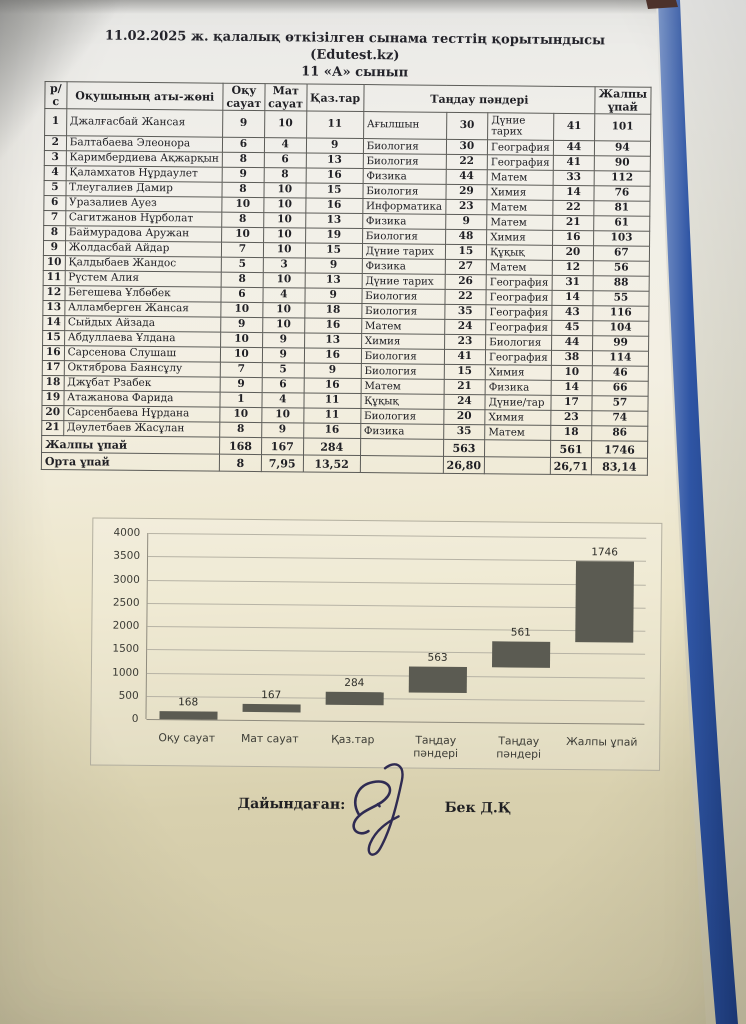  Describe the element at coordinates (572, 373) in the screenshot. I see `cell-score2: 10` at that location.